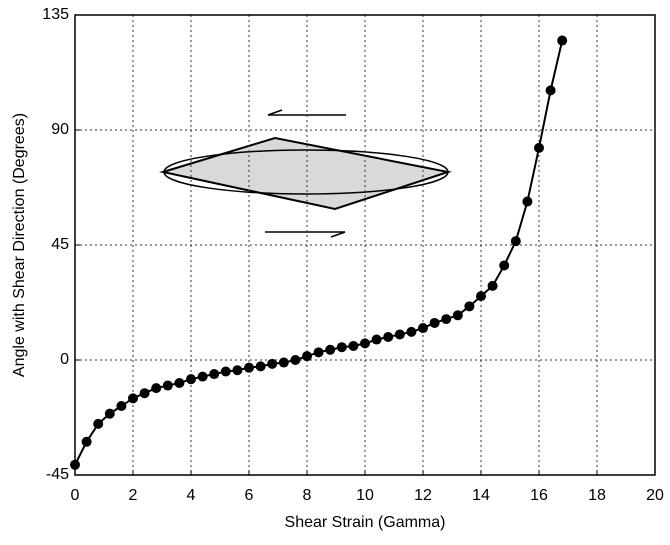  What do you see at coordinates (597, 495) in the screenshot?
I see `x-tick-label: 18` at bounding box center [597, 495].